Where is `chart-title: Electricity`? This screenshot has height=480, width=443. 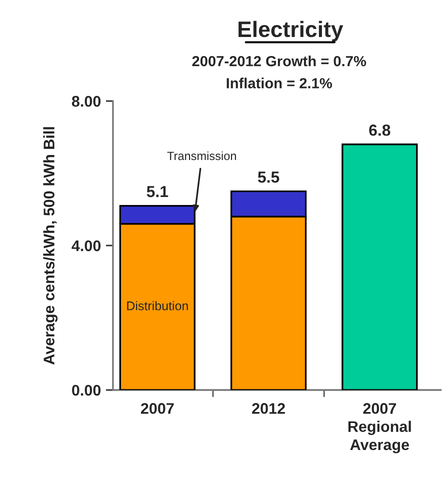
chart-title: Electricity is located at coordinates (291, 31).